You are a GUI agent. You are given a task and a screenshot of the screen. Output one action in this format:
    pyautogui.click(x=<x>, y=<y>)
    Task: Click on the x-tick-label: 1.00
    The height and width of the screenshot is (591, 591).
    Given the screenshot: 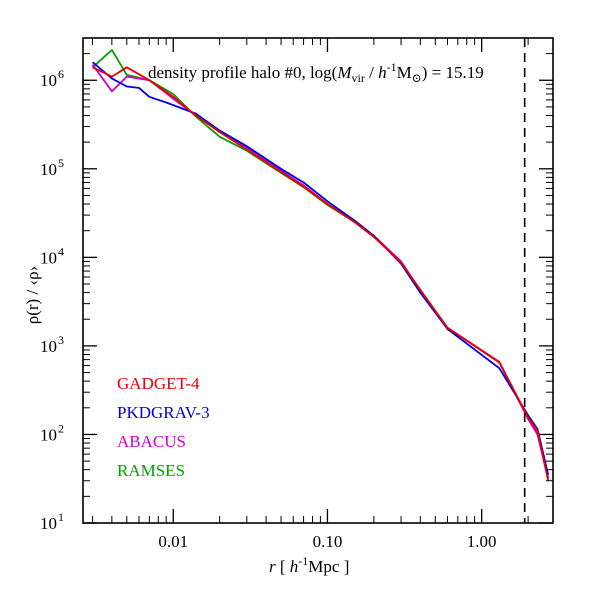 What is the action you would take?
    pyautogui.click(x=482, y=541)
    